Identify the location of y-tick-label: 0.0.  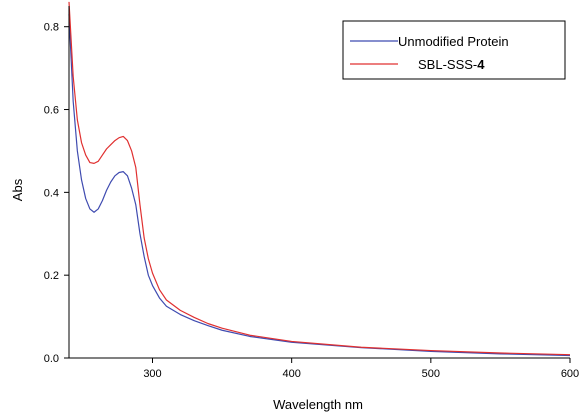
(51, 359).